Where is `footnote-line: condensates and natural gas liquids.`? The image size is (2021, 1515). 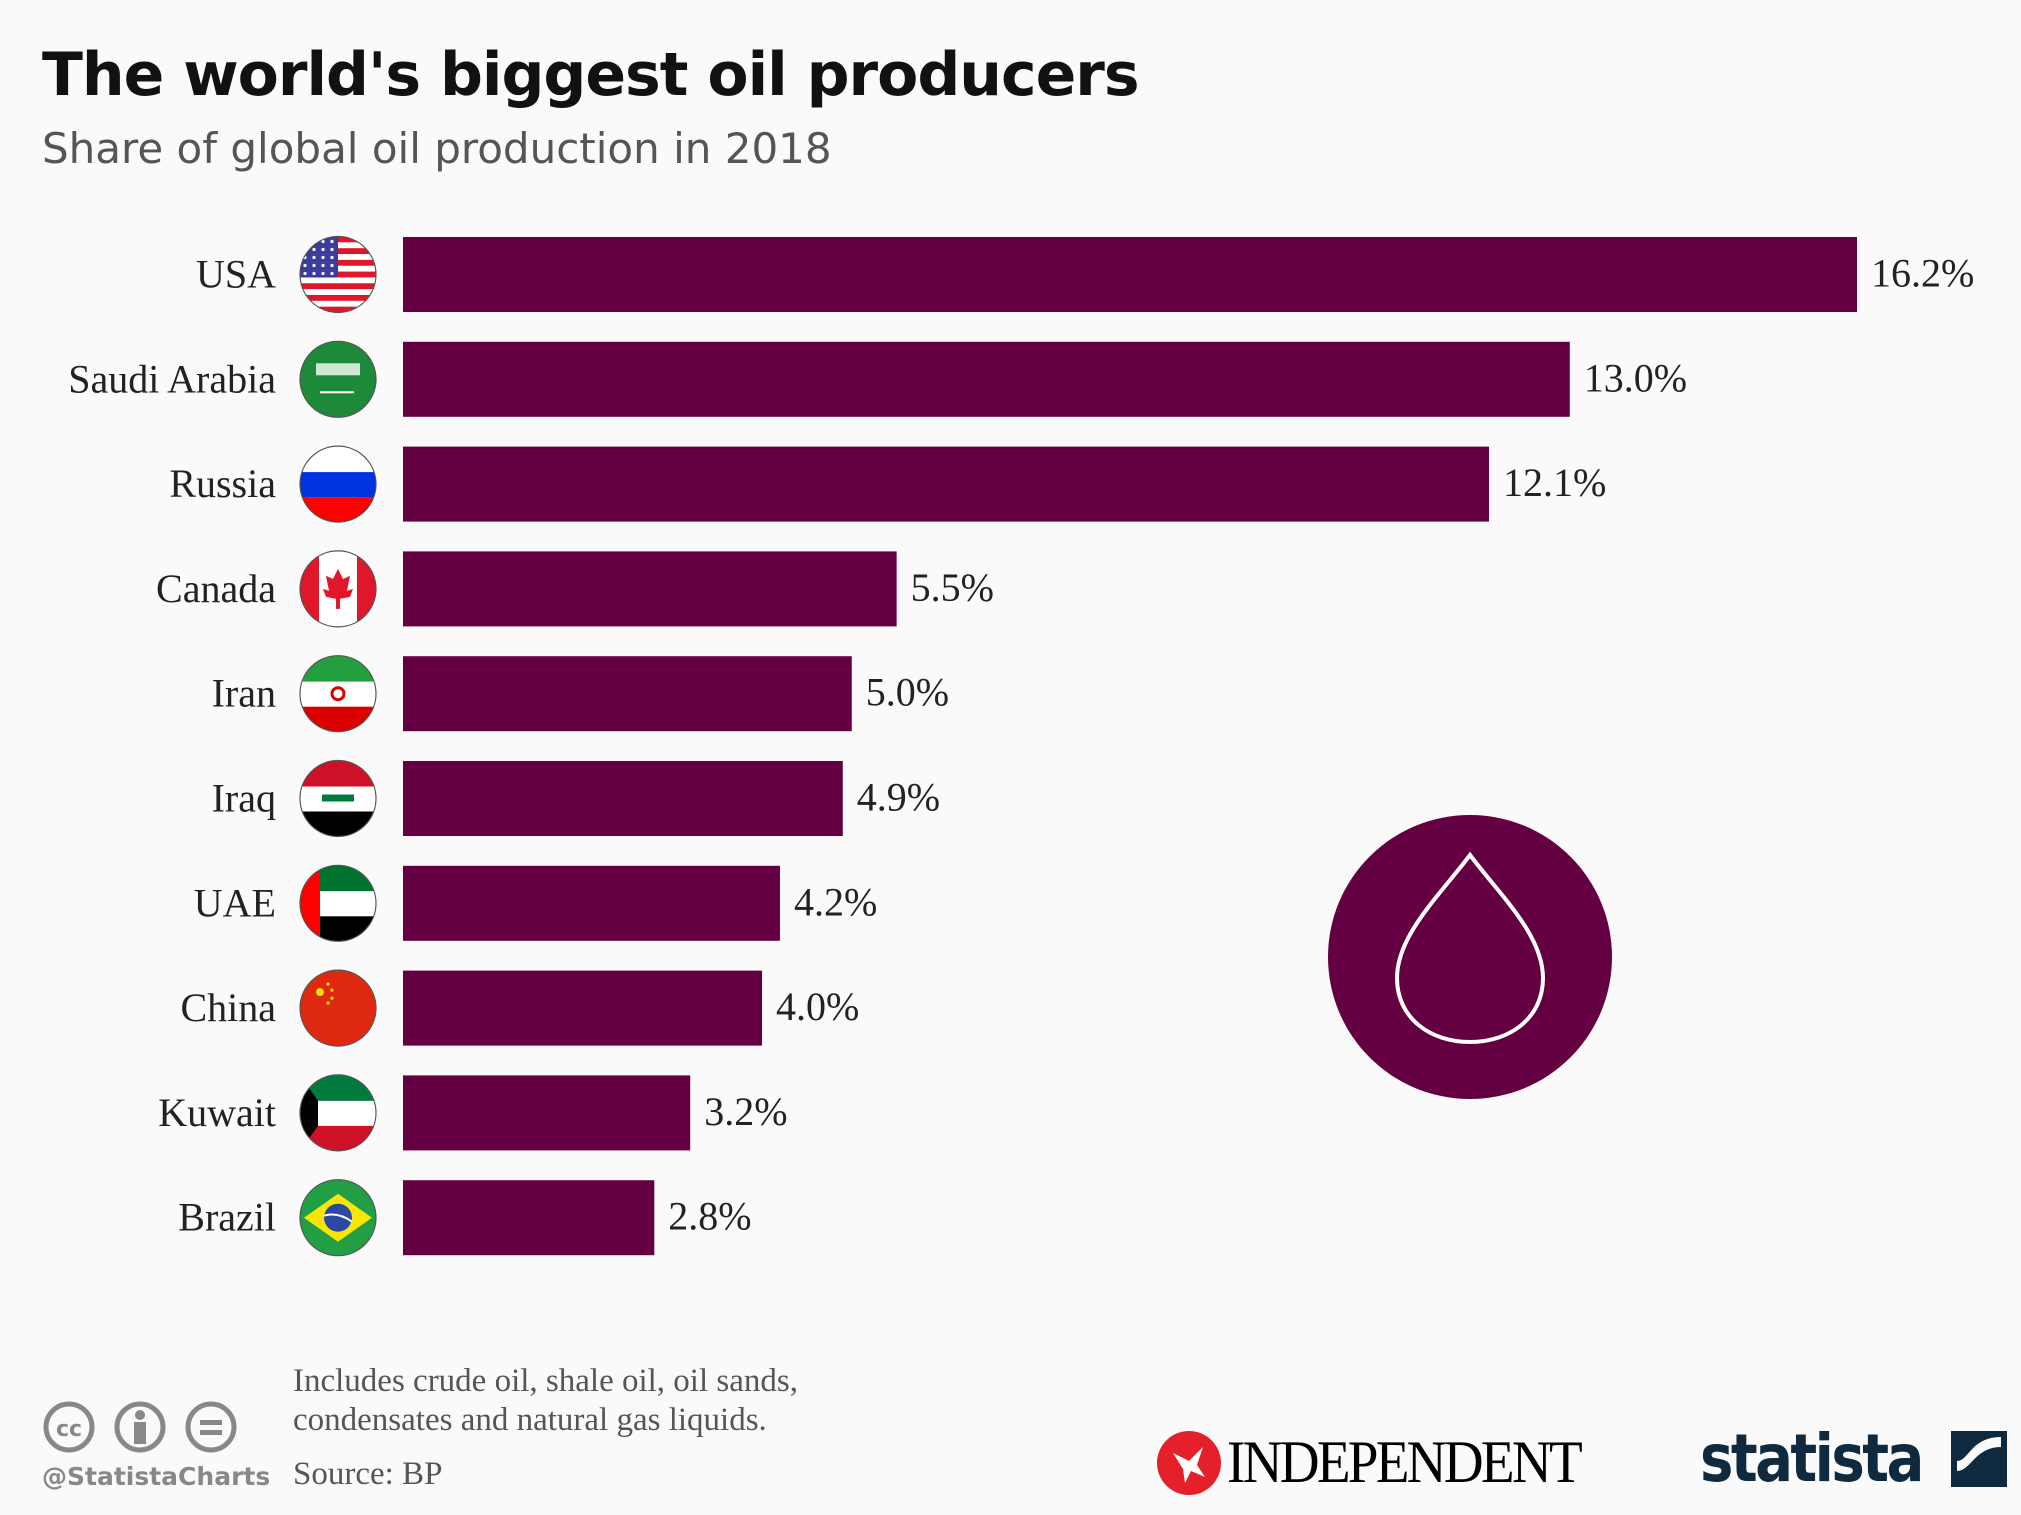
footnote-line: condensates and natural gas liquids. is located at coordinates (530, 1420).